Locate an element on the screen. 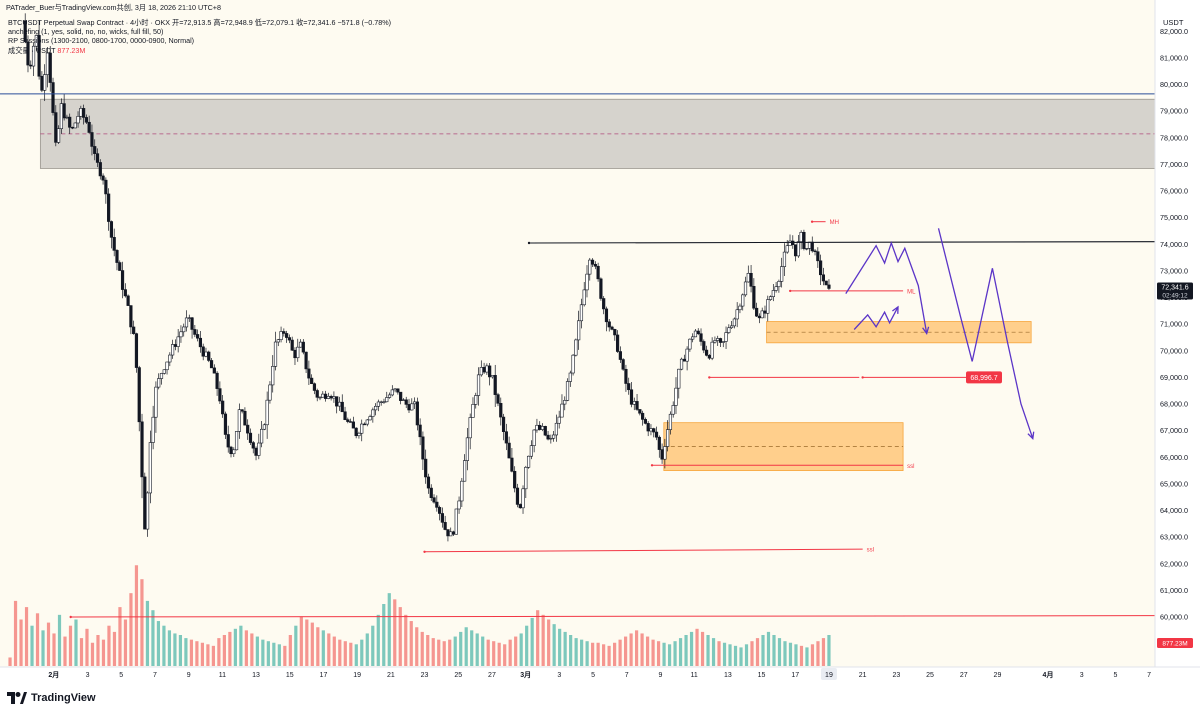 The height and width of the screenshot is (713, 1200). y-tick-label: 68,000.0 is located at coordinates (1174, 404).